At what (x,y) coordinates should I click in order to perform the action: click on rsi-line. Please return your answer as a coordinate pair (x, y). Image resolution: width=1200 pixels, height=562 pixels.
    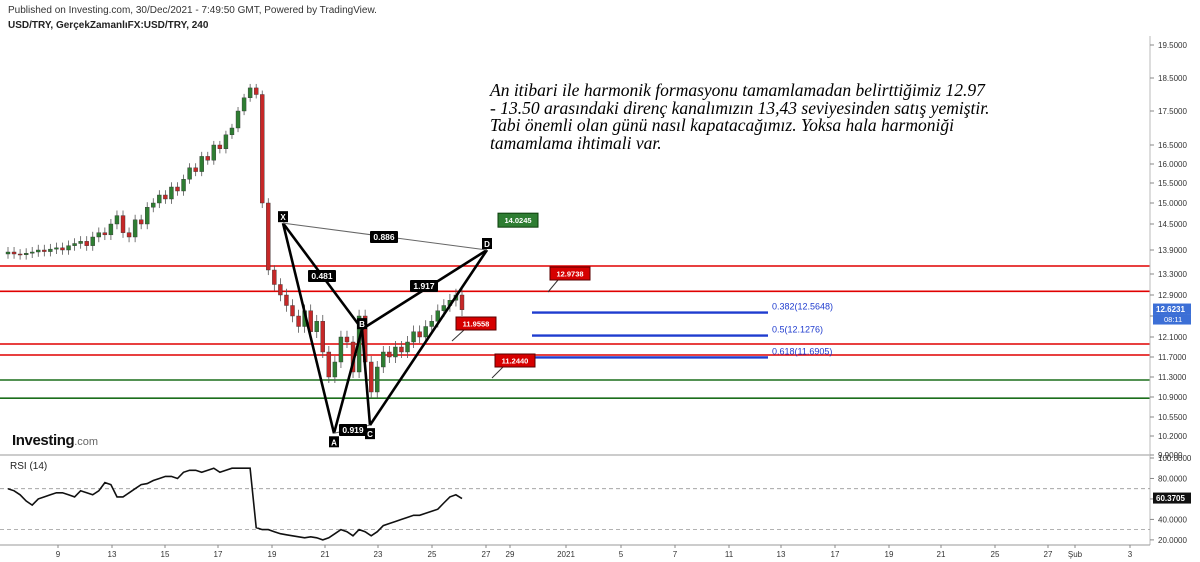
    Looking at the image, I should click on (235, 504).